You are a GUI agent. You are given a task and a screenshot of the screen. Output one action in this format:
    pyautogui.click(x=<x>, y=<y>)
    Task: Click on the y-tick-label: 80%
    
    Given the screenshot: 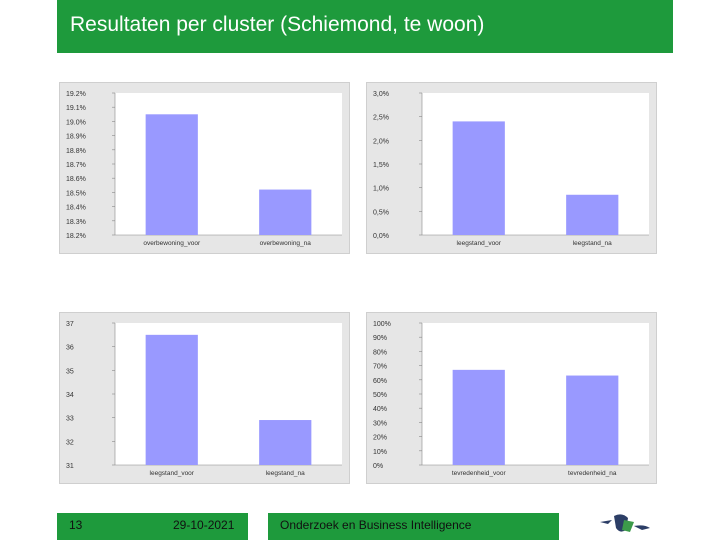 What is the action you would take?
    pyautogui.click(x=380, y=352)
    